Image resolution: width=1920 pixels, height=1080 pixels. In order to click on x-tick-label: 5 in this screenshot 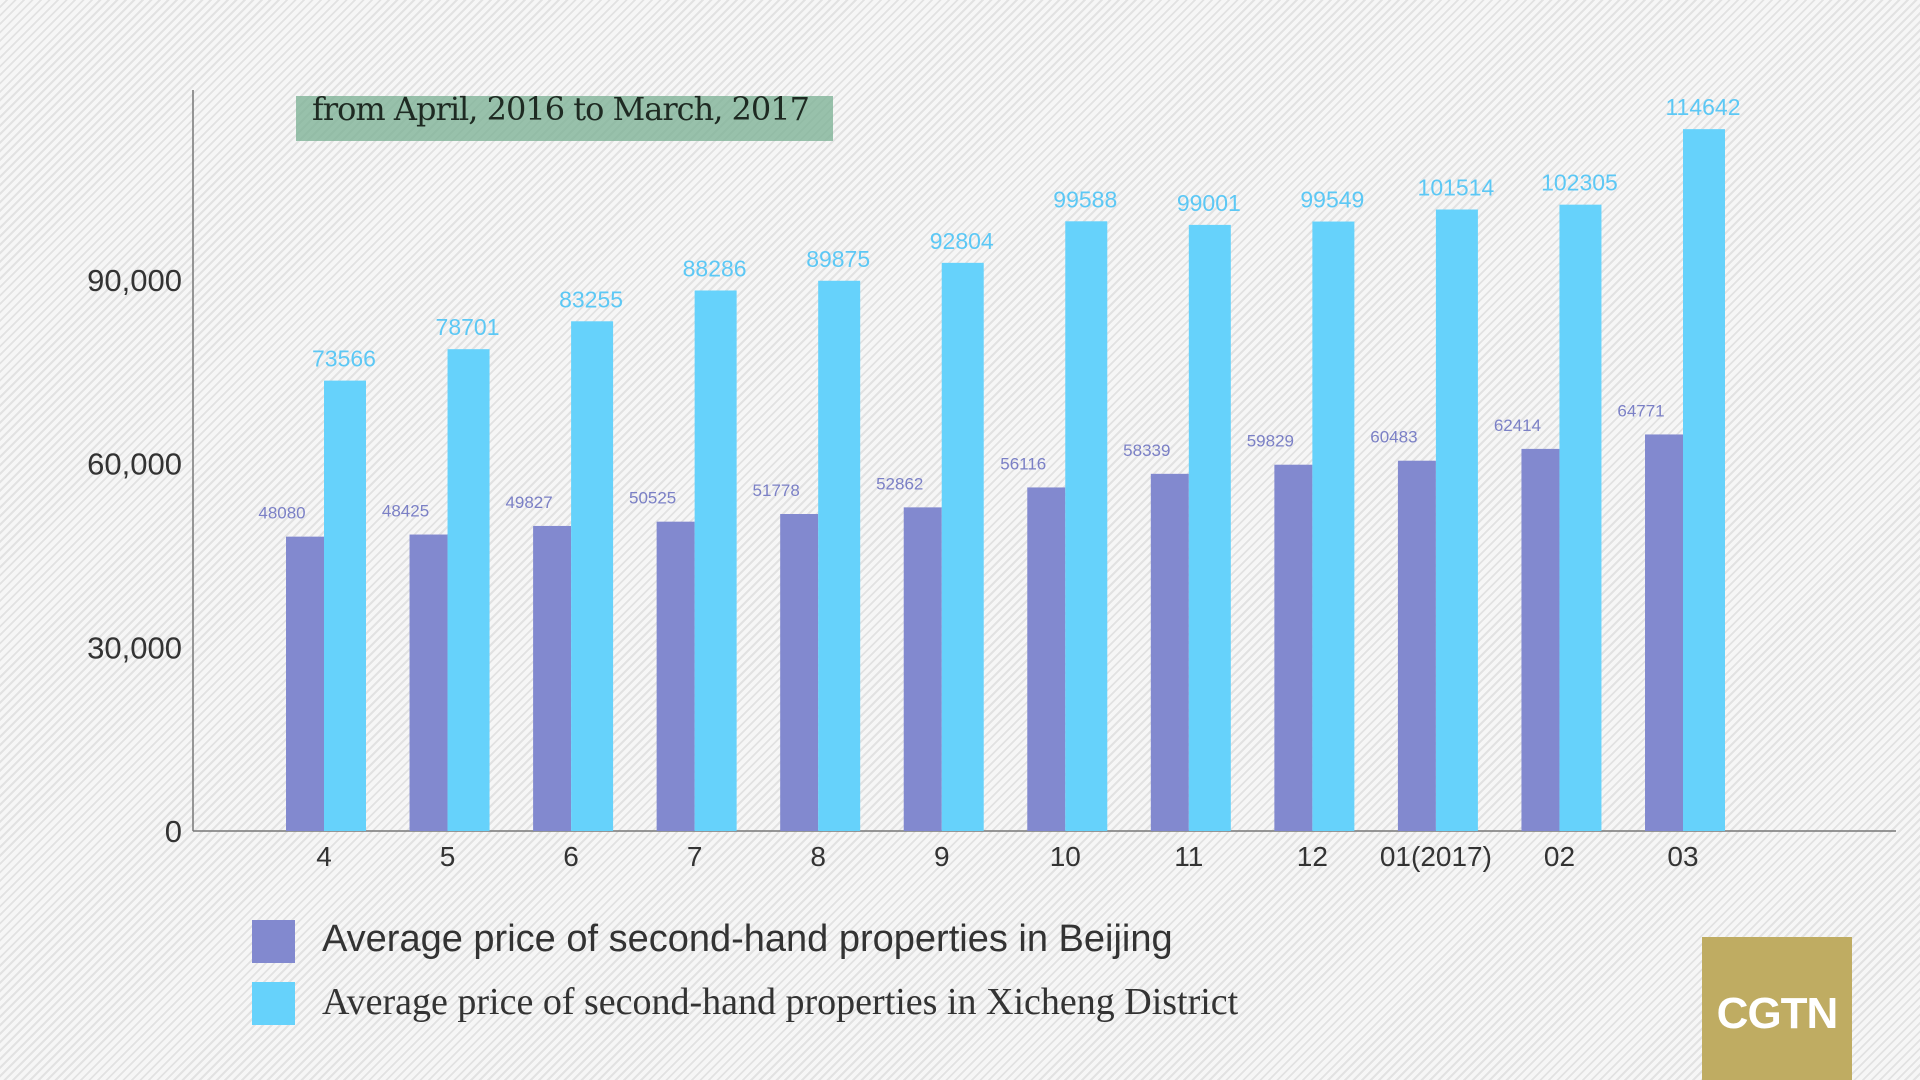, I will do `click(448, 856)`.